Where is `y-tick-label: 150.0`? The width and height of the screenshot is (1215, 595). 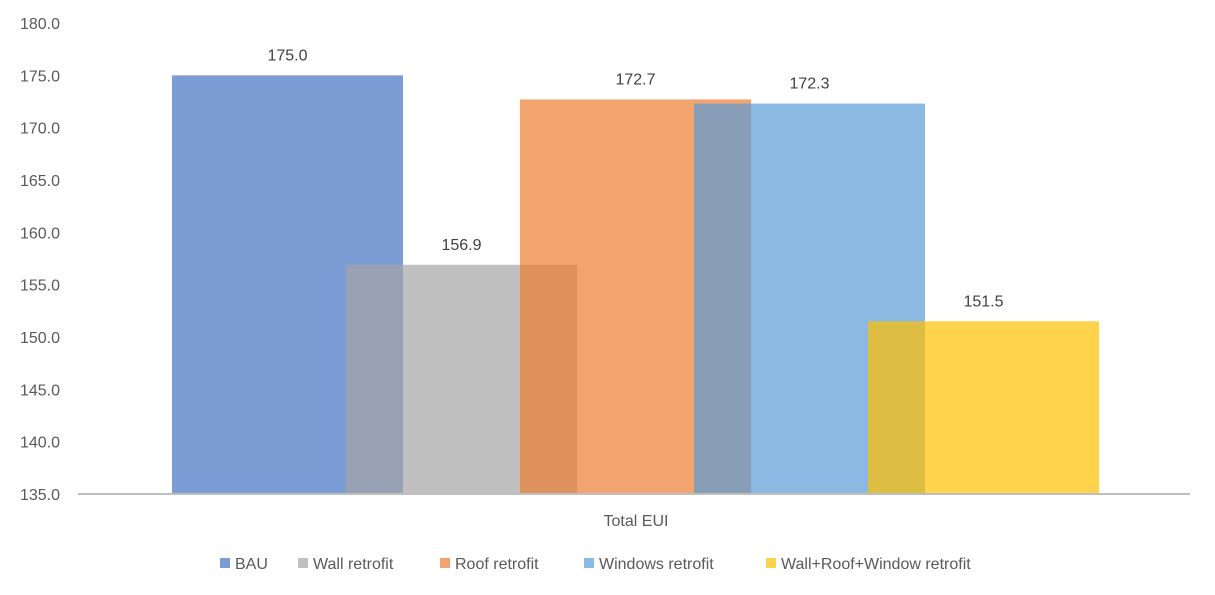
y-tick-label: 150.0 is located at coordinates (40, 338).